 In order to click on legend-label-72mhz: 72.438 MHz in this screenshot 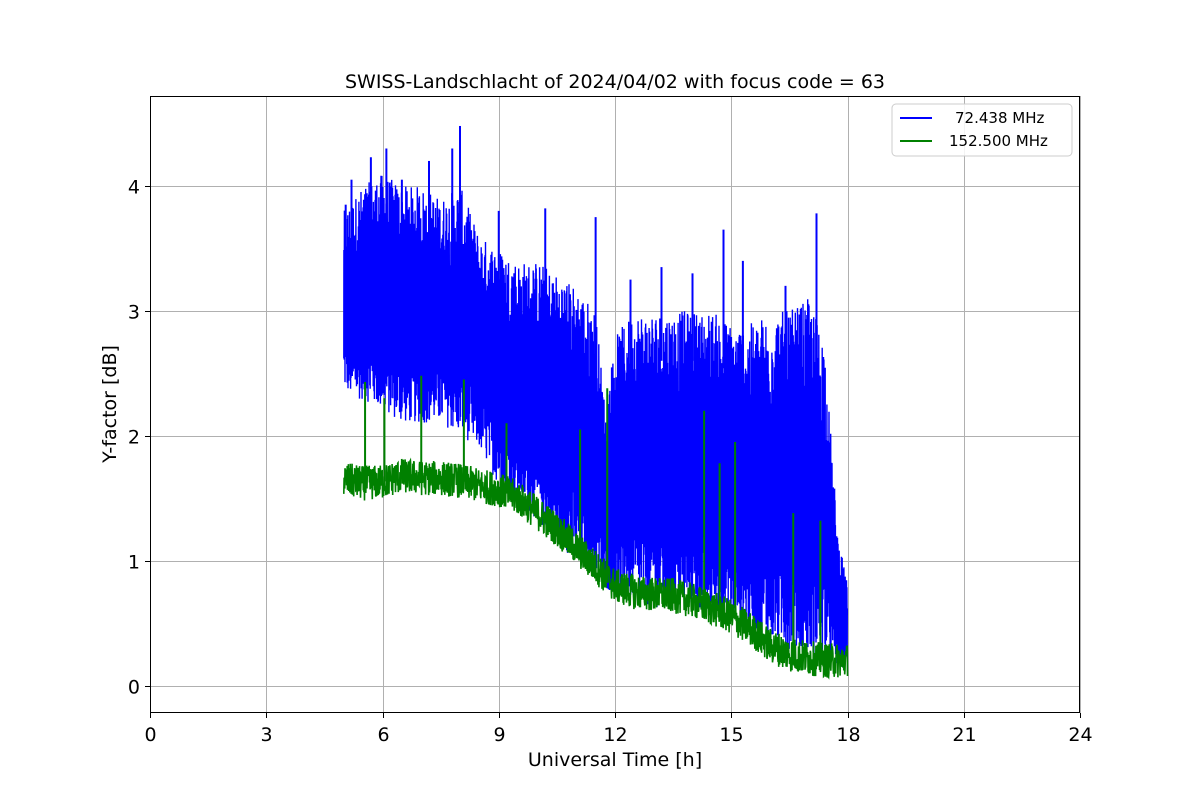, I will do `click(999, 118)`.